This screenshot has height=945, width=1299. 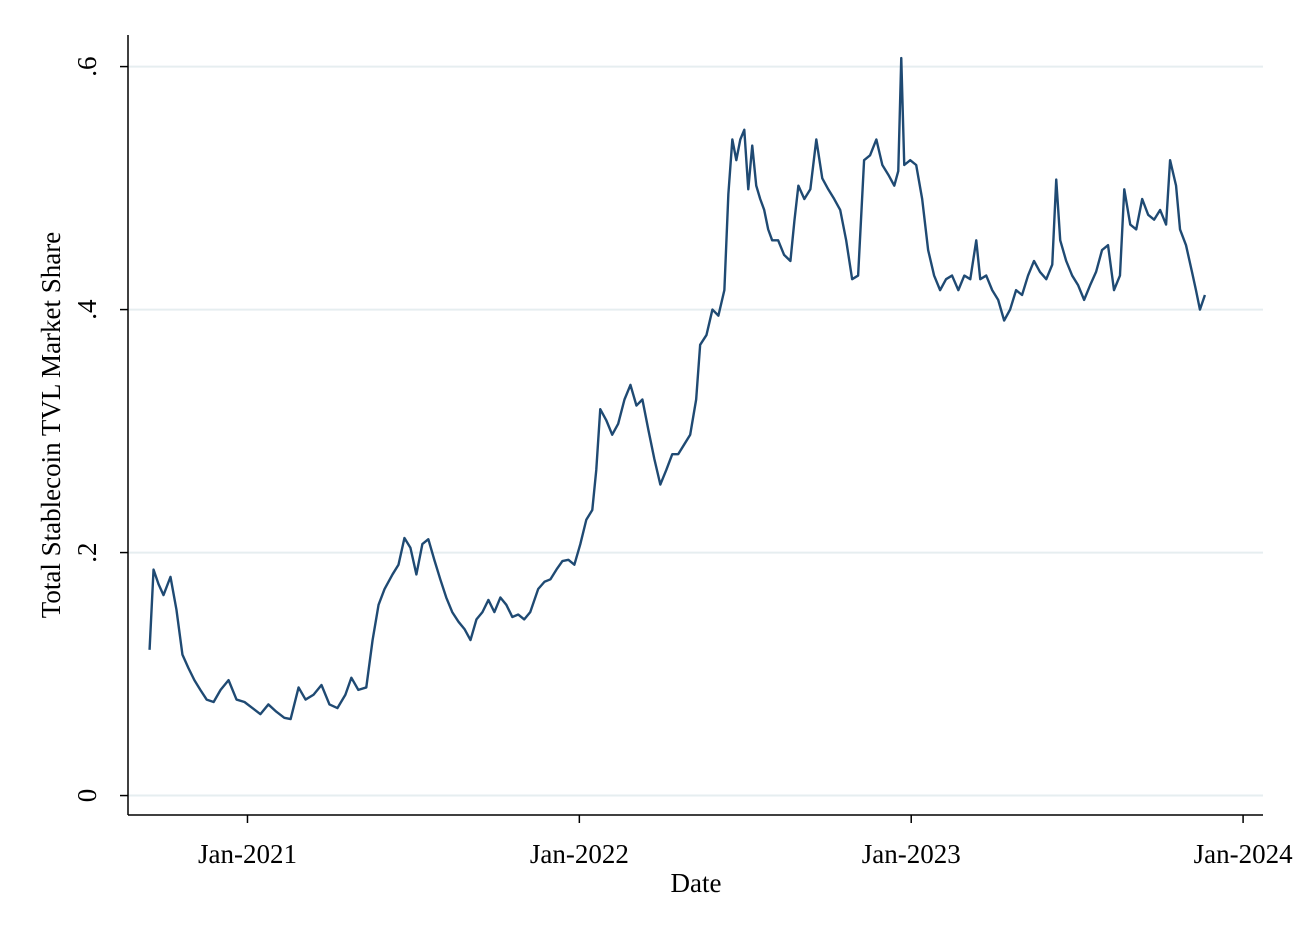 I want to click on y-tick-label: .2, so click(x=87, y=552).